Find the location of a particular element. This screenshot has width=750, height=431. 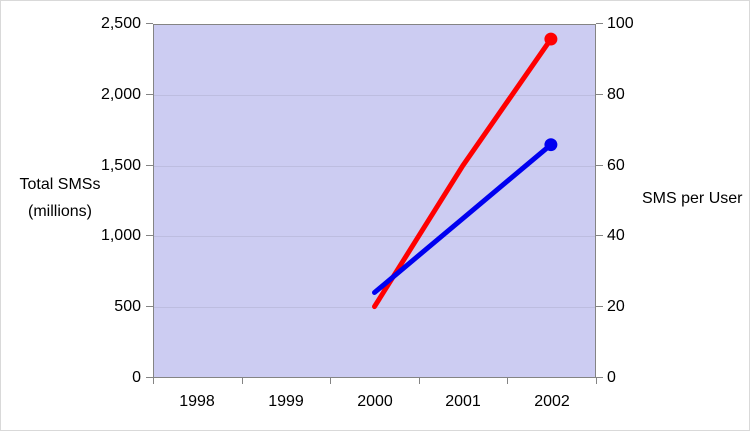

left-axis-tick-label: 2,500 is located at coordinates (120, 23).